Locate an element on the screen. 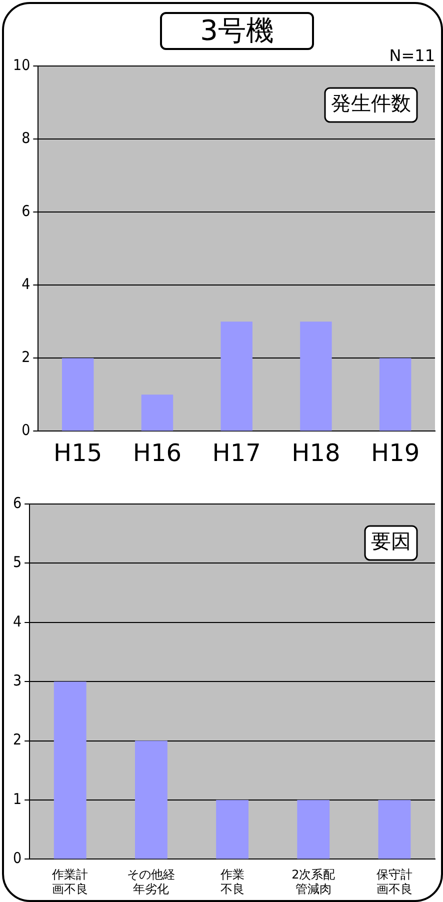 This screenshot has height=902, width=443. y-tick-label: 1 is located at coordinates (17, 799).